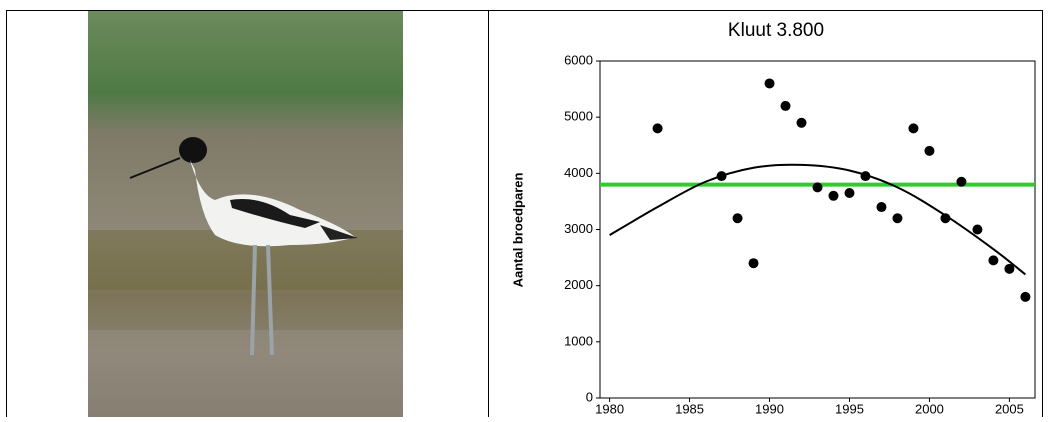  Describe the element at coordinates (818, 219) in the screenshot. I see `trend-line` at that location.